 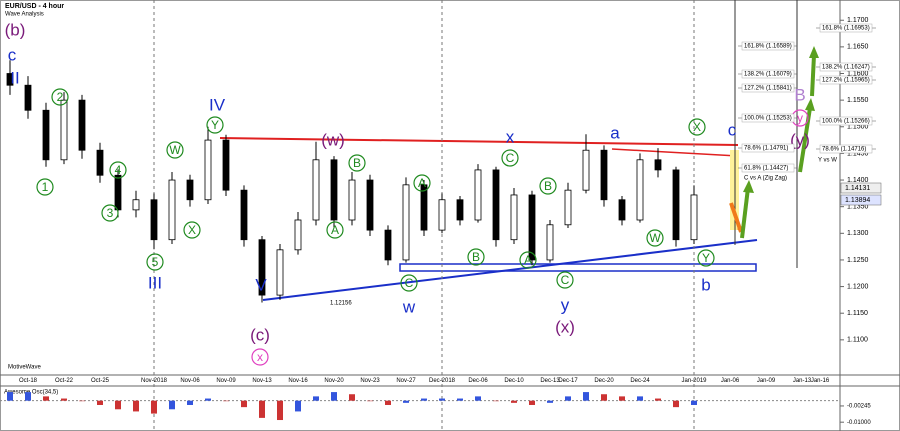 I want to click on fib-label: 138.2% (1.16079), so click(x=768, y=75).